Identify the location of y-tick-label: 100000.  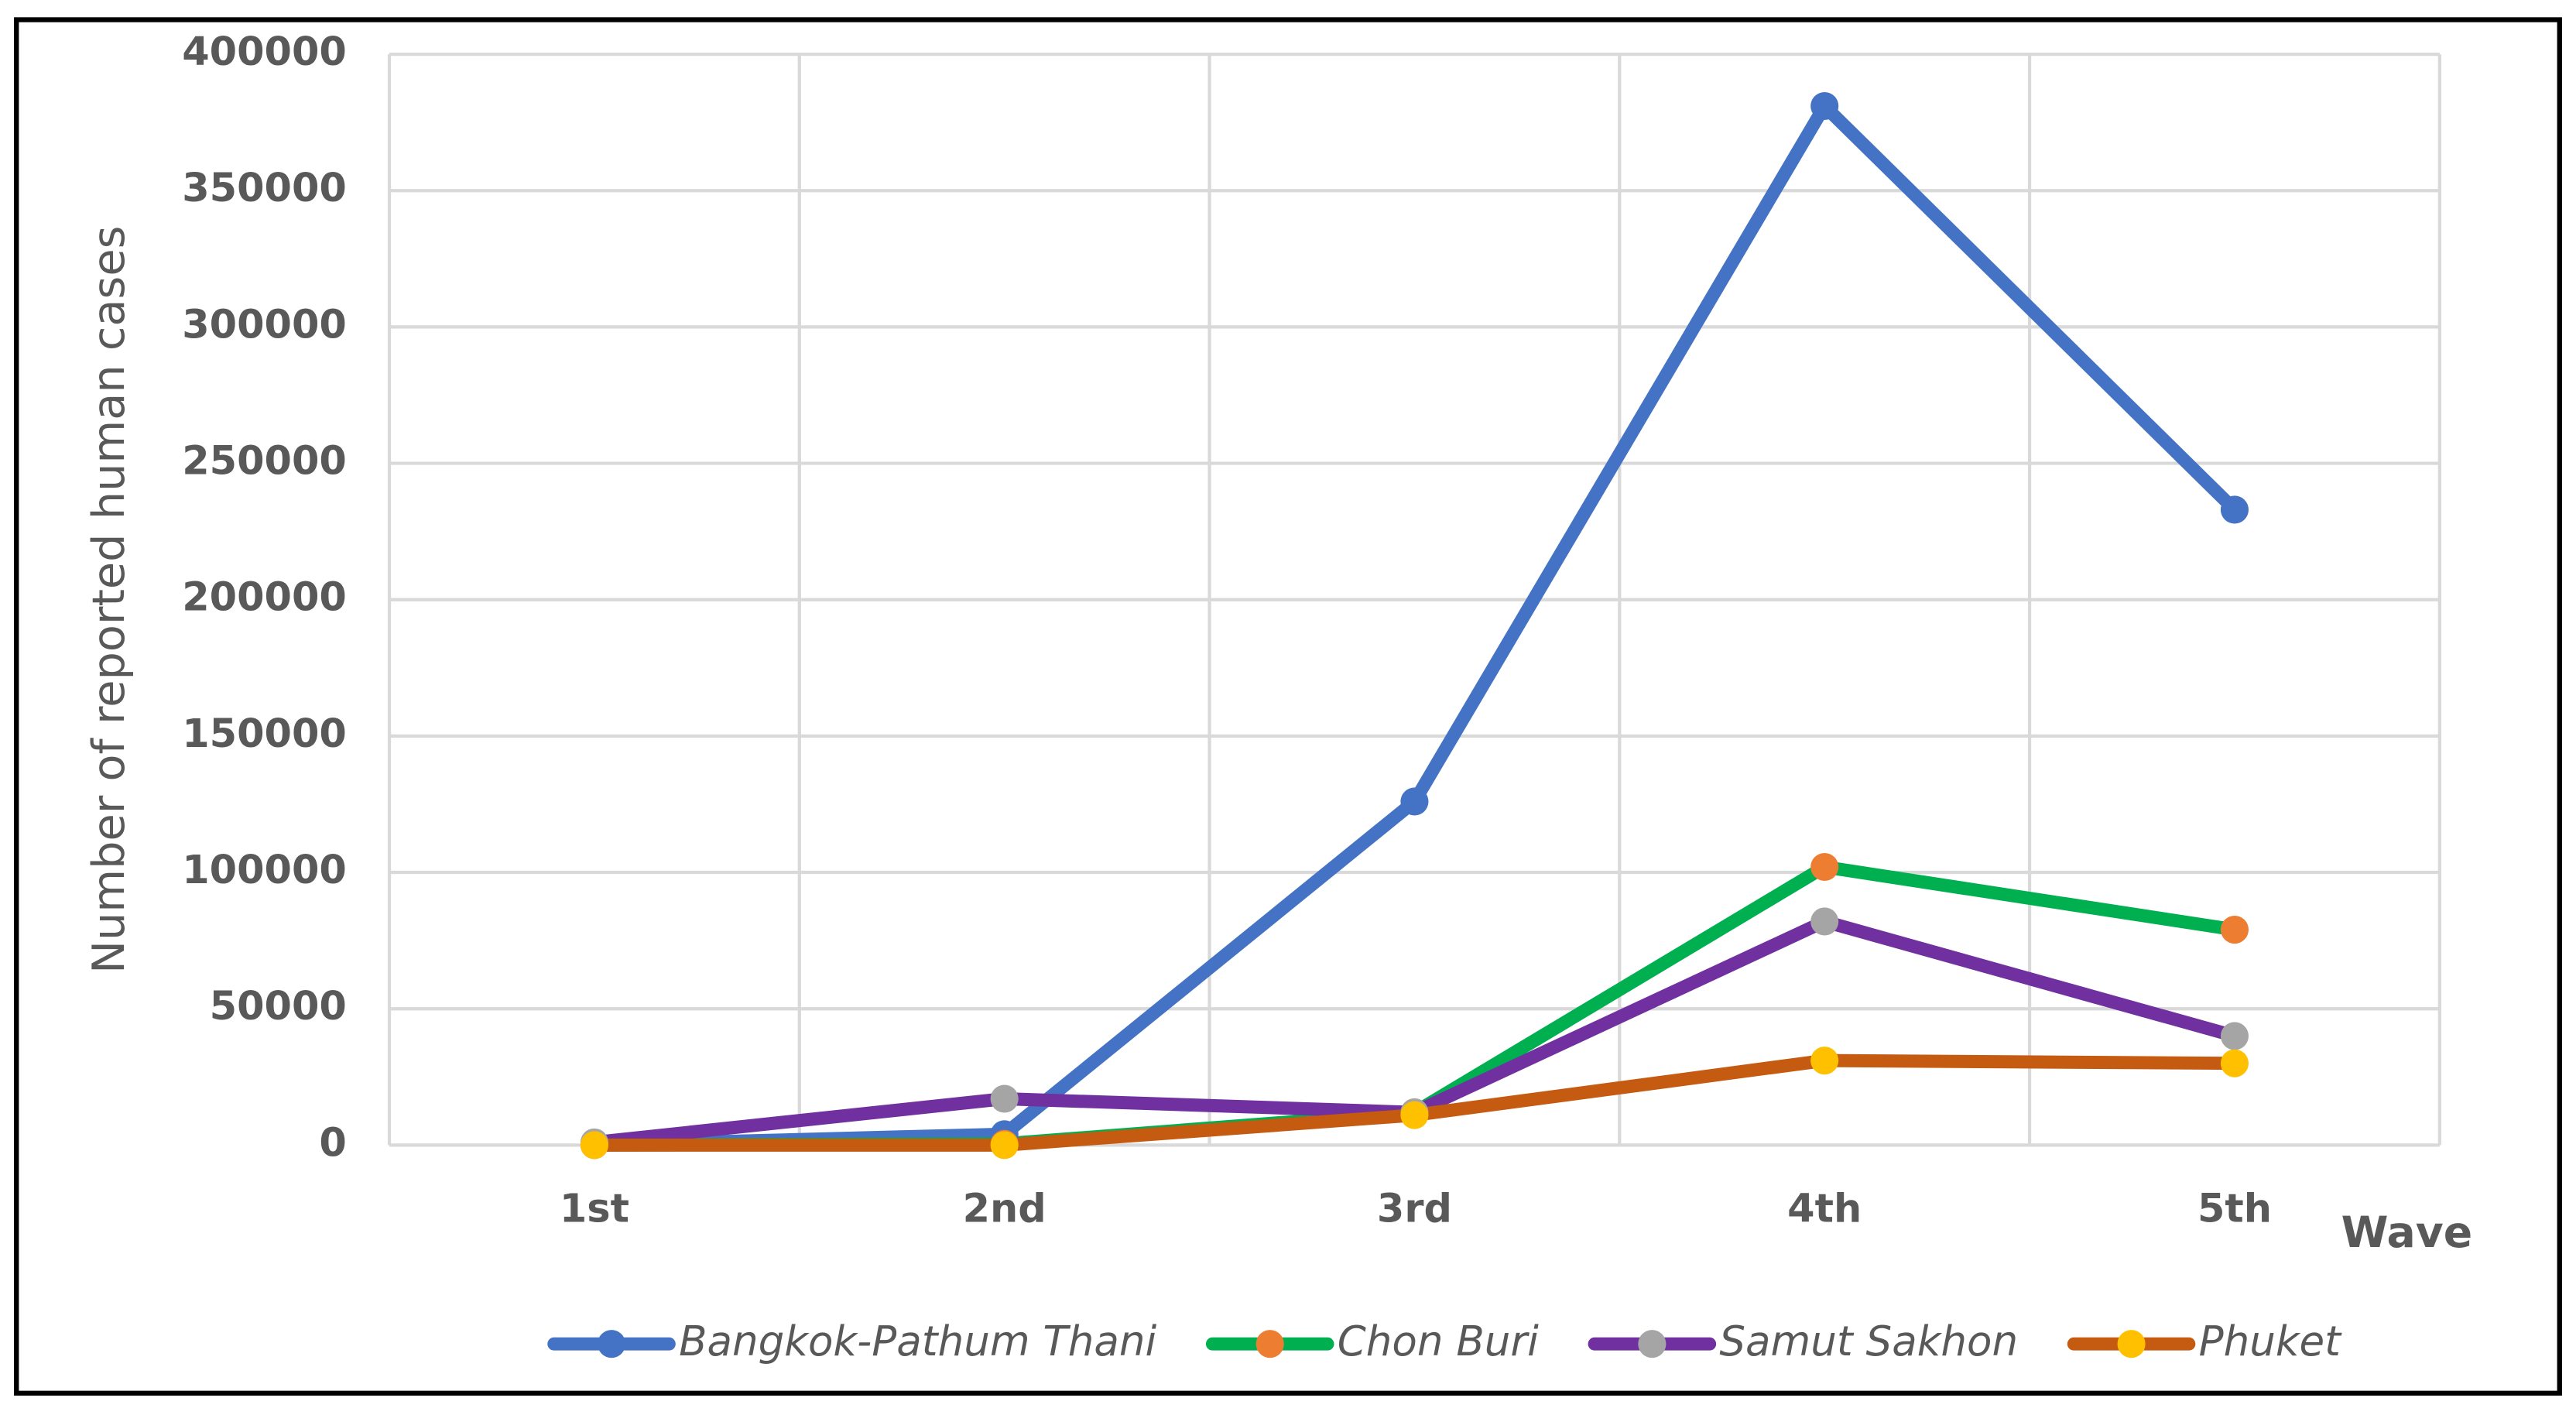
(264, 870).